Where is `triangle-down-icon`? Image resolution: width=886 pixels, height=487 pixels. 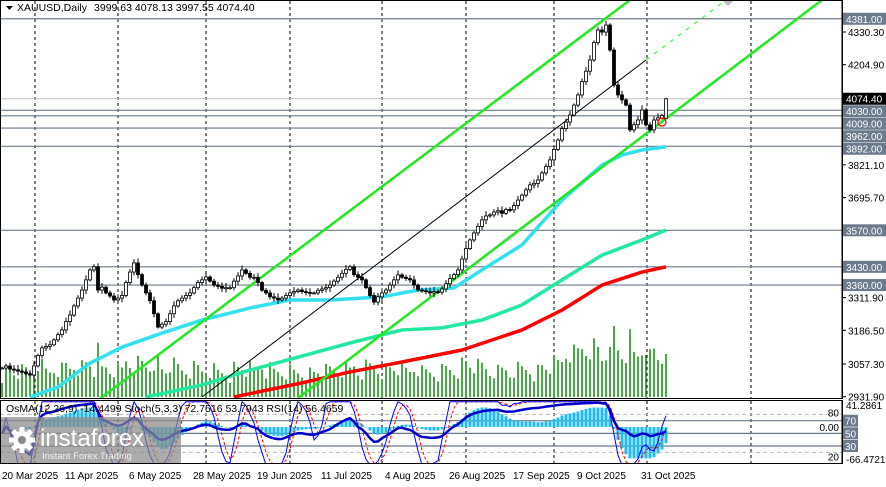
triangle-down-icon is located at coordinates (9, 8).